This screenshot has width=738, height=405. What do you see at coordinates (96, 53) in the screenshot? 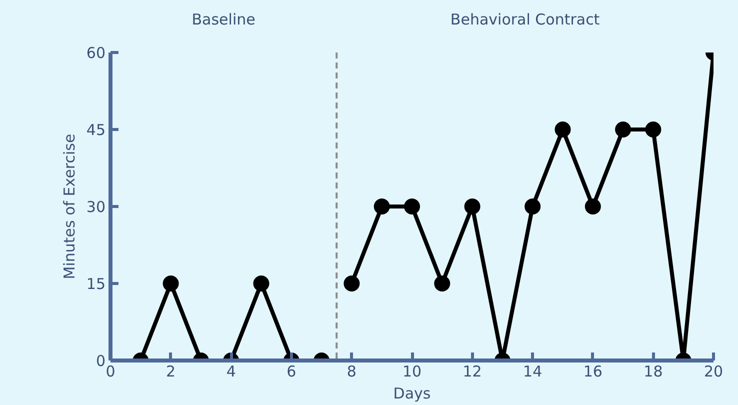
I see `y-tick-label: 60` at bounding box center [96, 53].